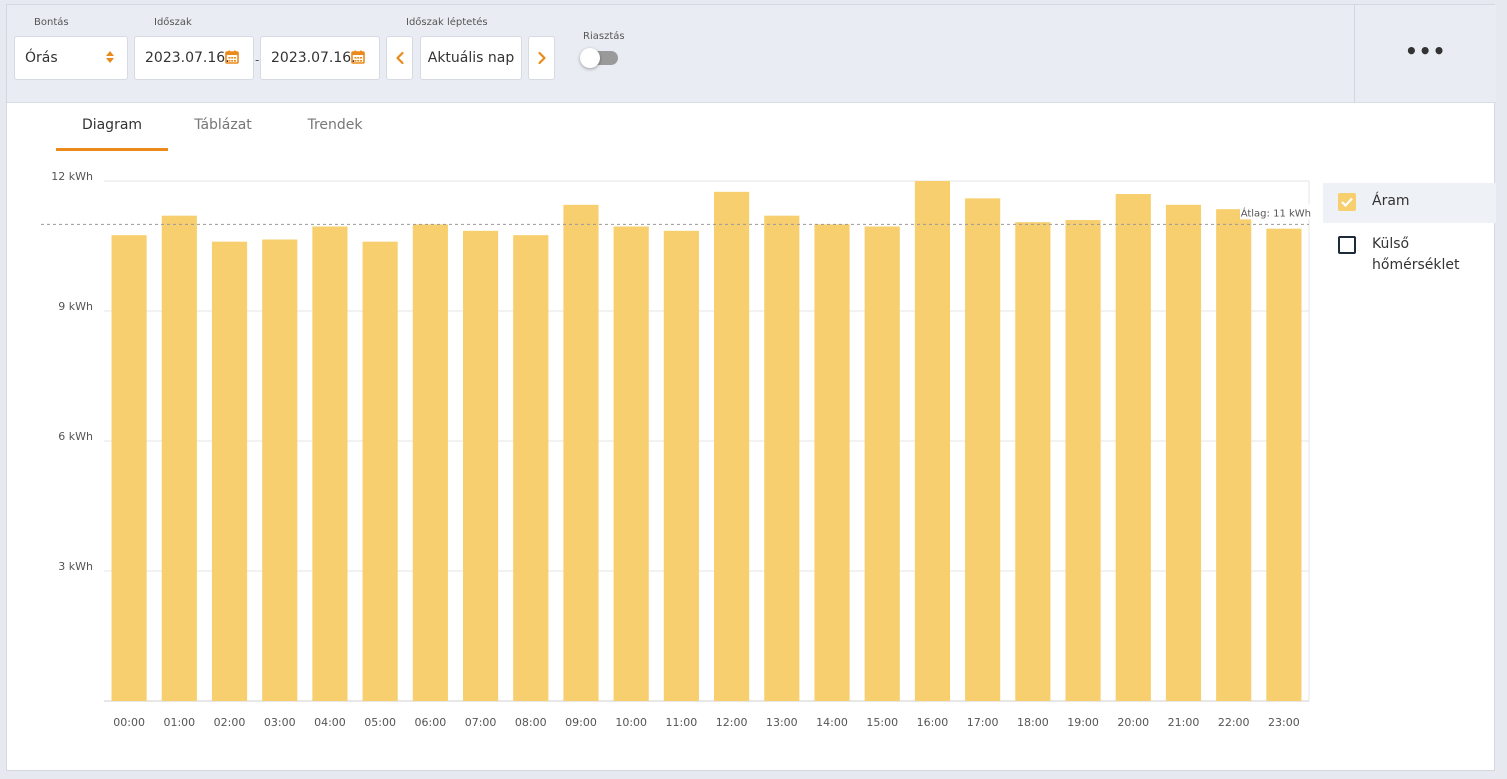 This screenshot has height=779, width=1507. Describe the element at coordinates (933, 722) in the screenshot. I see `x-tick-label: 16:00` at that location.